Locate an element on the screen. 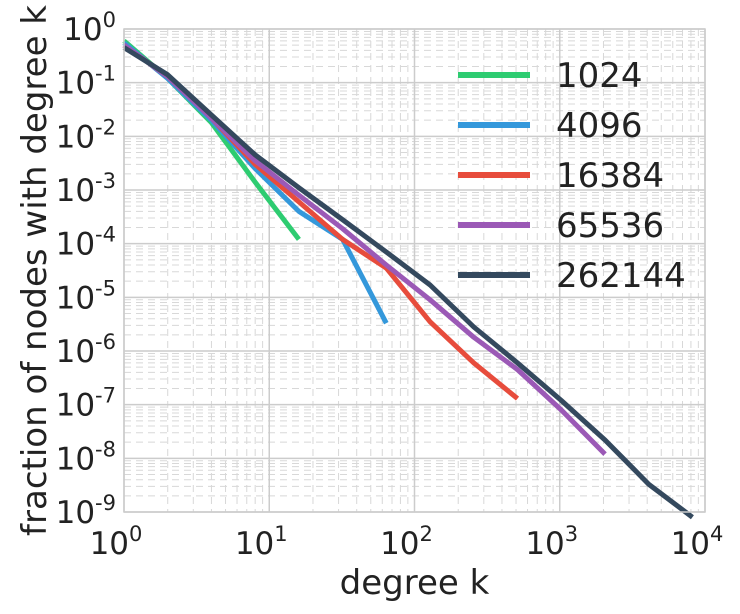  x-tick-label: 101 is located at coordinates (261, 542).